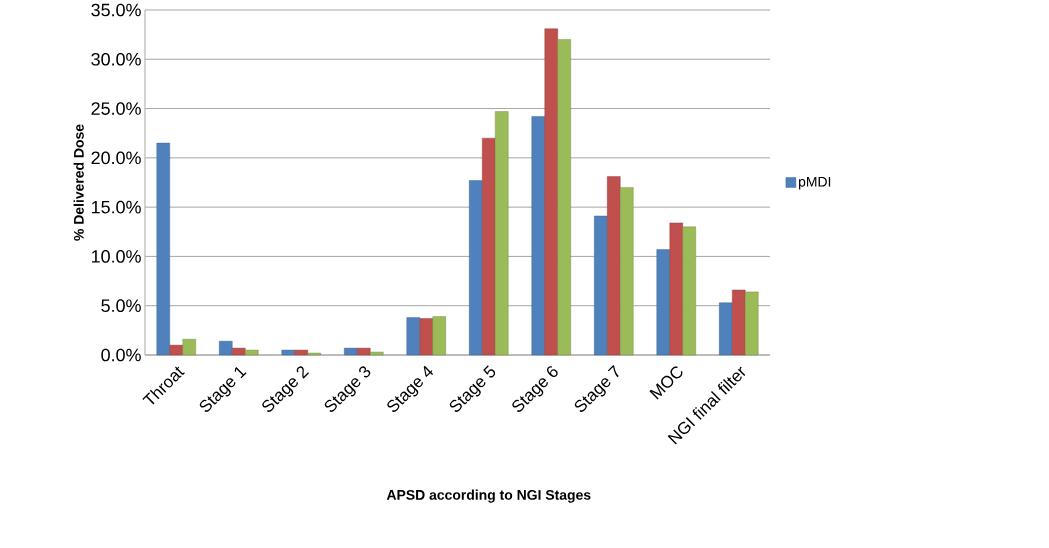 The image size is (1049, 548). I want to click on y-axis-title: % Delivered Dose, so click(78, 182).